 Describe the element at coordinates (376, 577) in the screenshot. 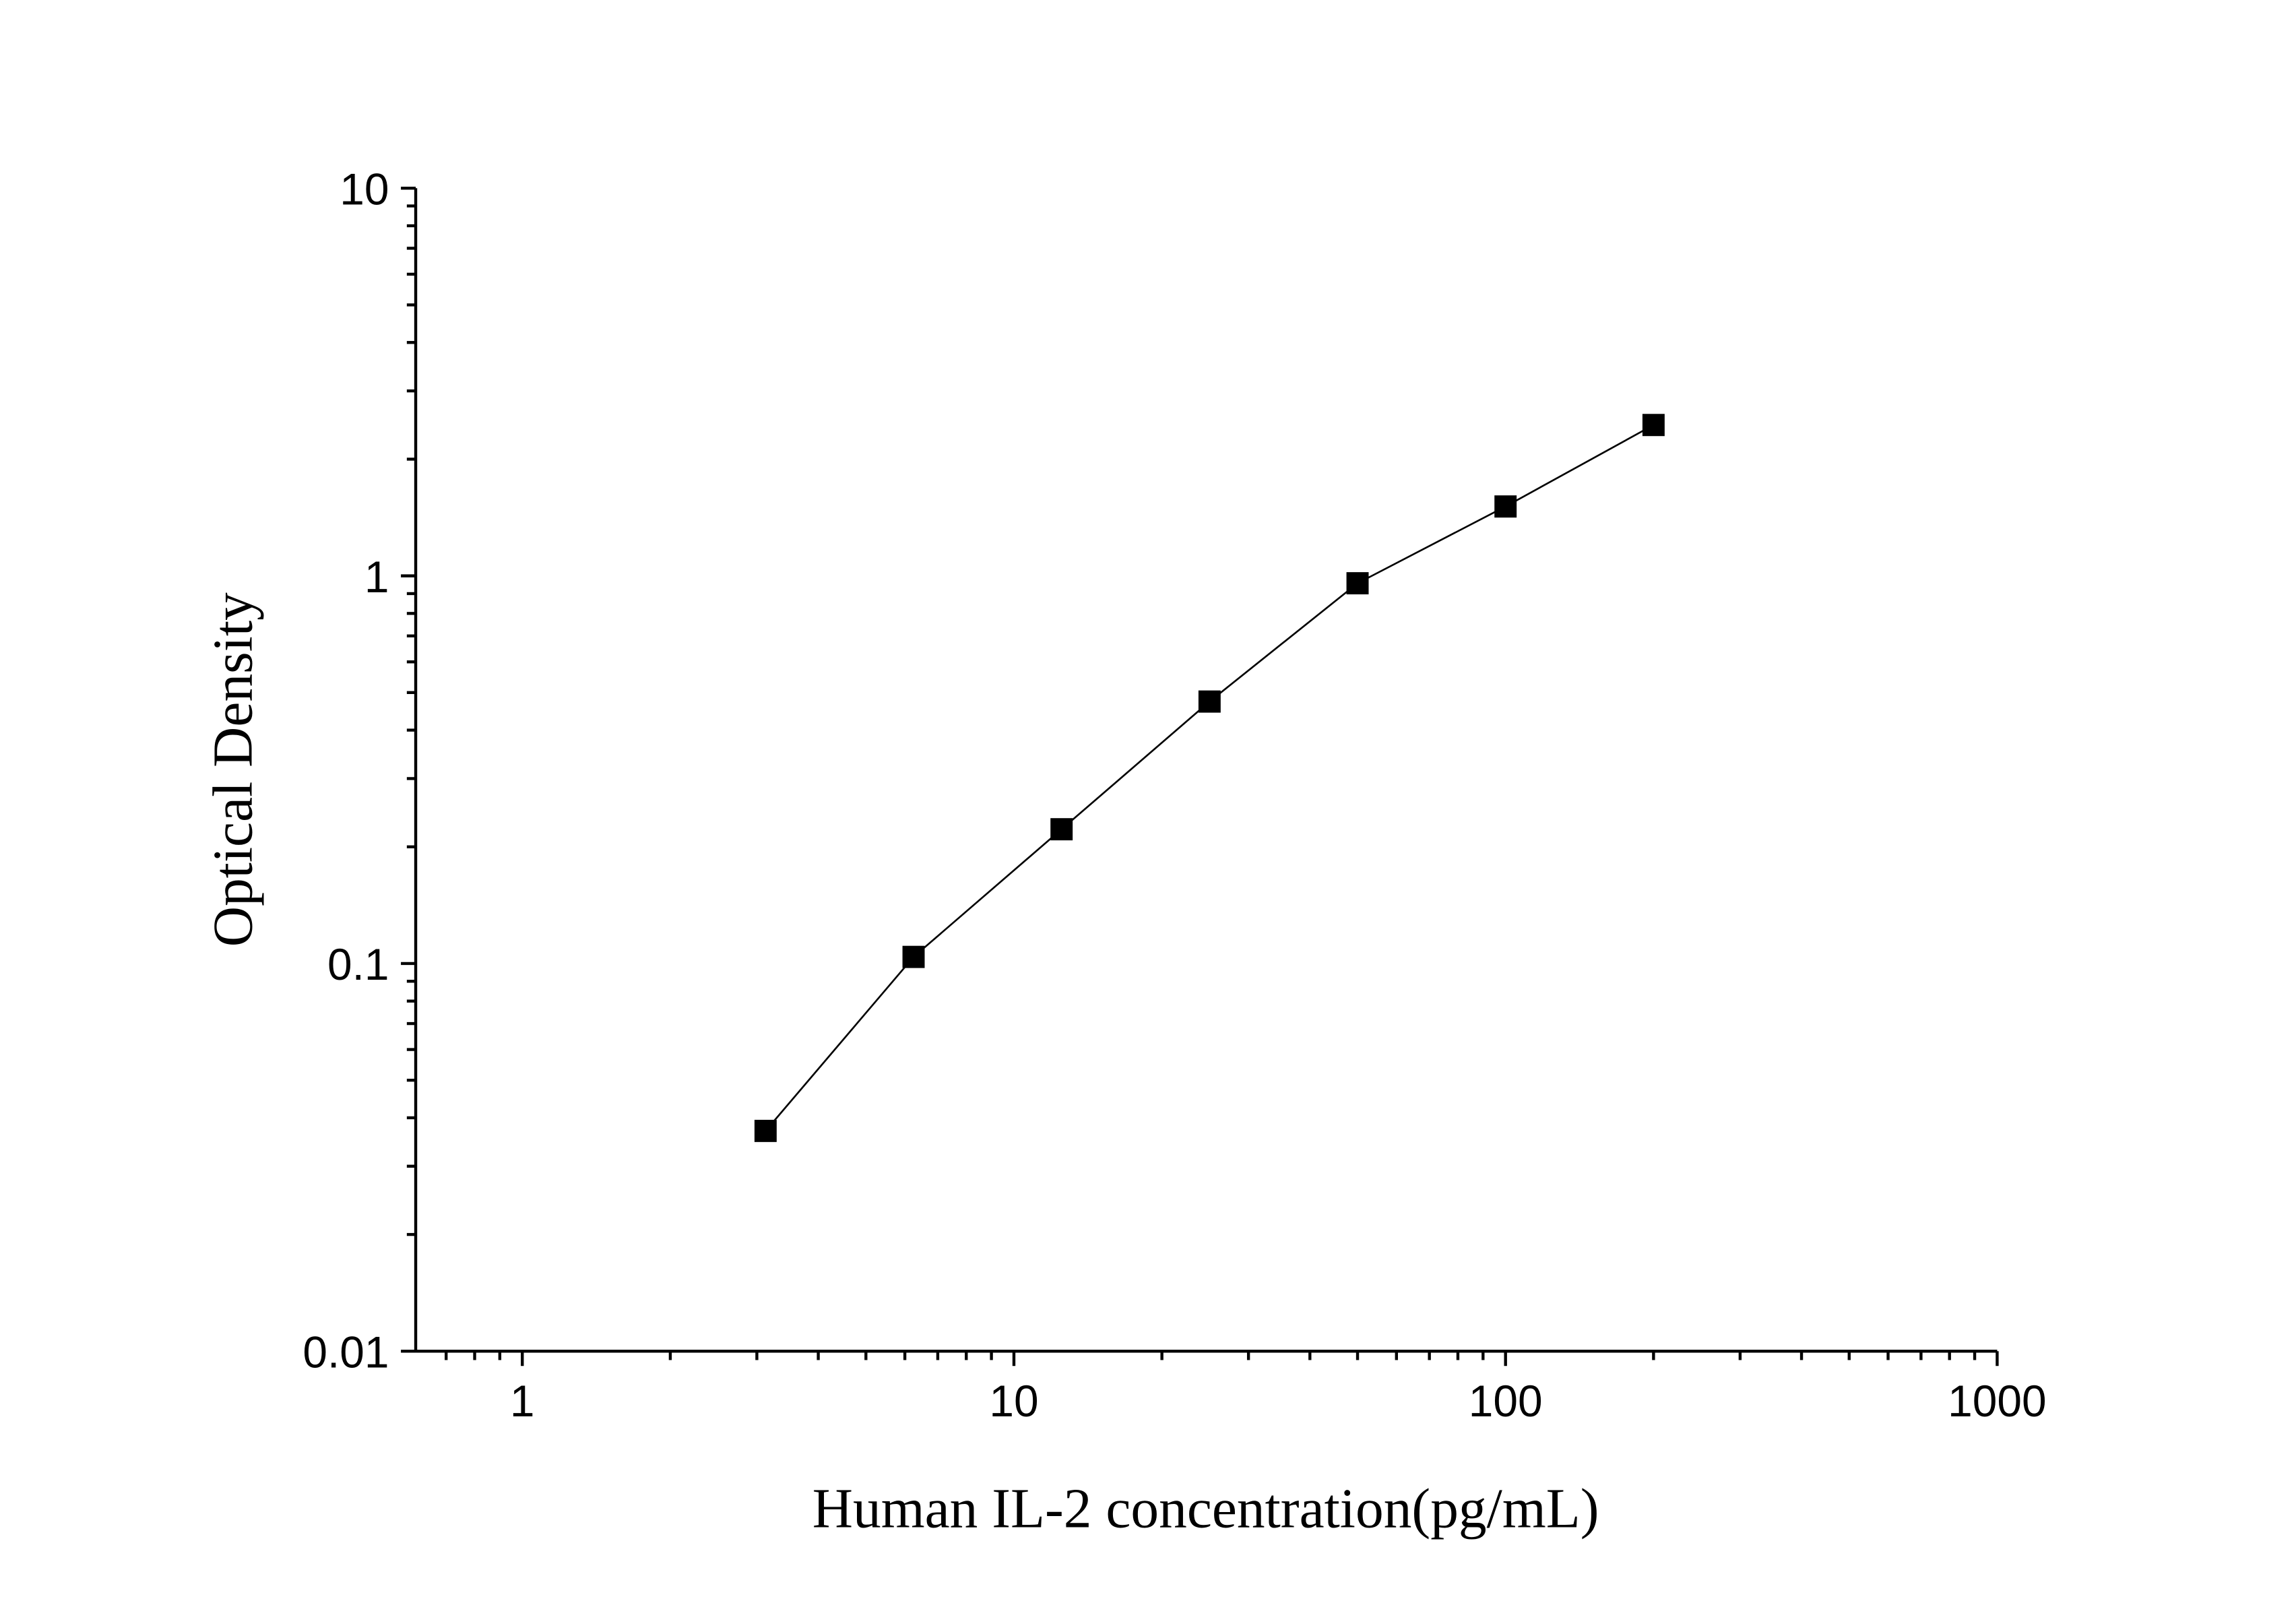

I see `y-tick-label: 1` at that location.